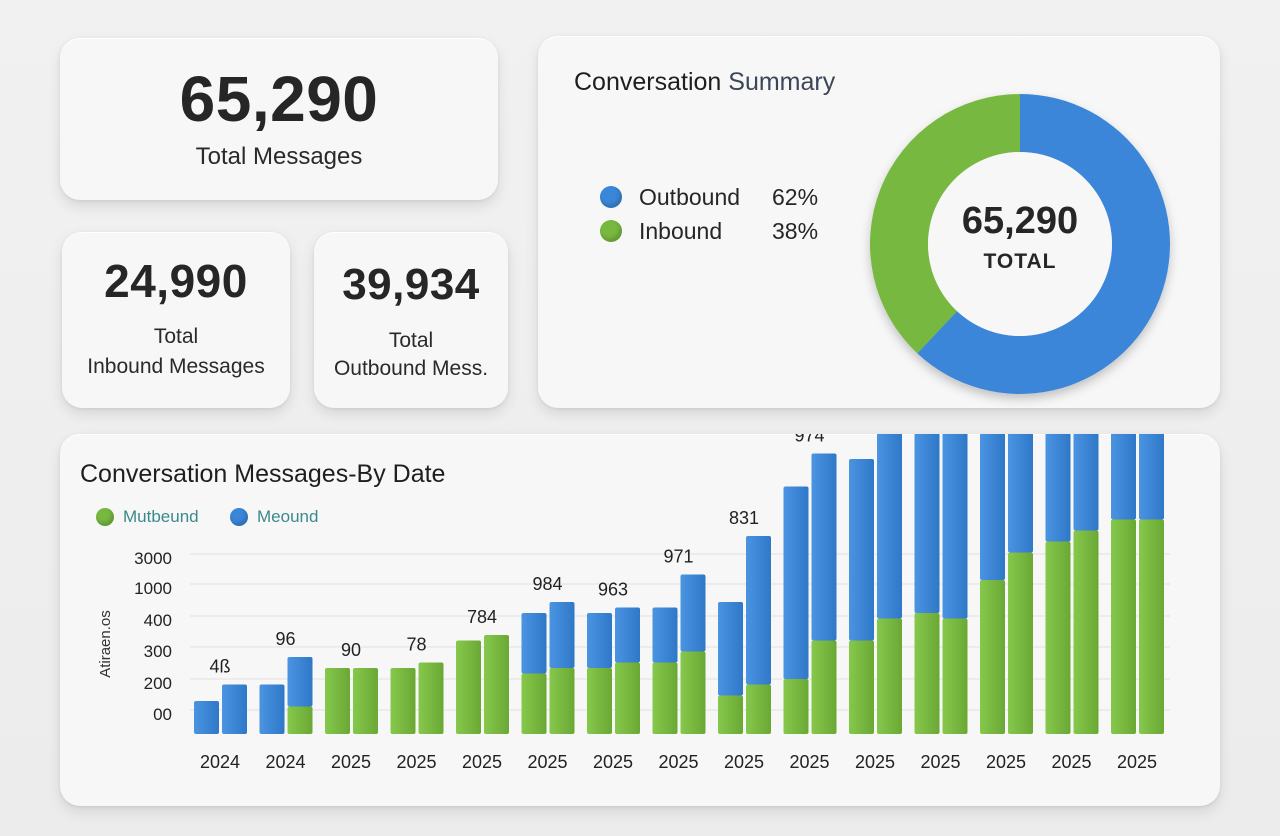  Describe the element at coordinates (547, 584) in the screenshot. I see `bar-data-label: 984` at that location.